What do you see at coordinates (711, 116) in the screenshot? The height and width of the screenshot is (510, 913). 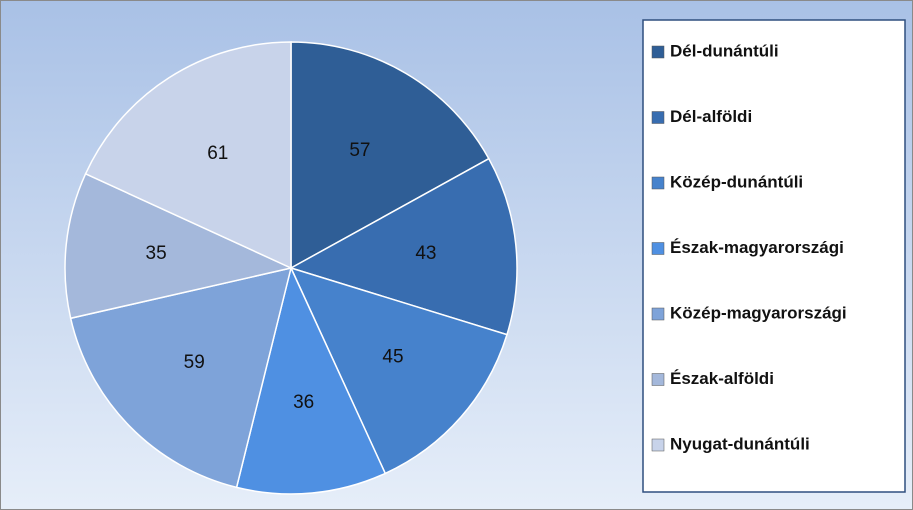 I see `legend-label: Dél-alföldi` at bounding box center [711, 116].